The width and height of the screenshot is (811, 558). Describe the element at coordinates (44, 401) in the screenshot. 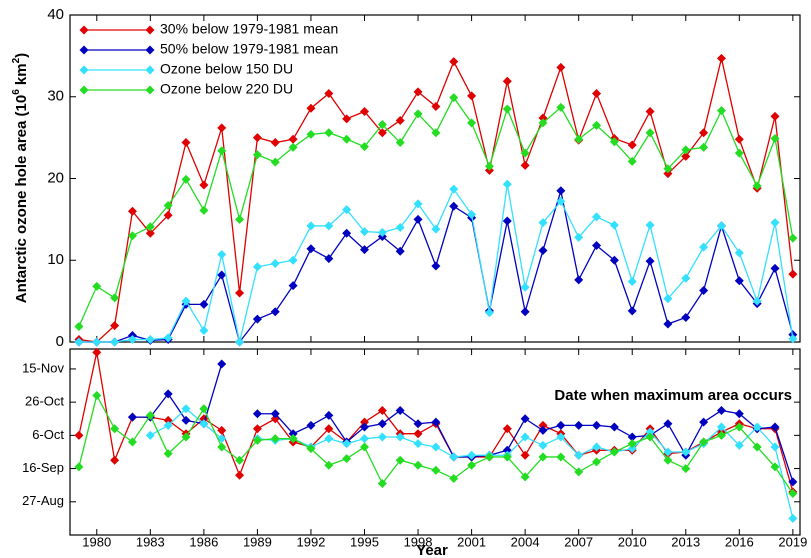

I see `y-tick-label: 26-Oct` at that location.